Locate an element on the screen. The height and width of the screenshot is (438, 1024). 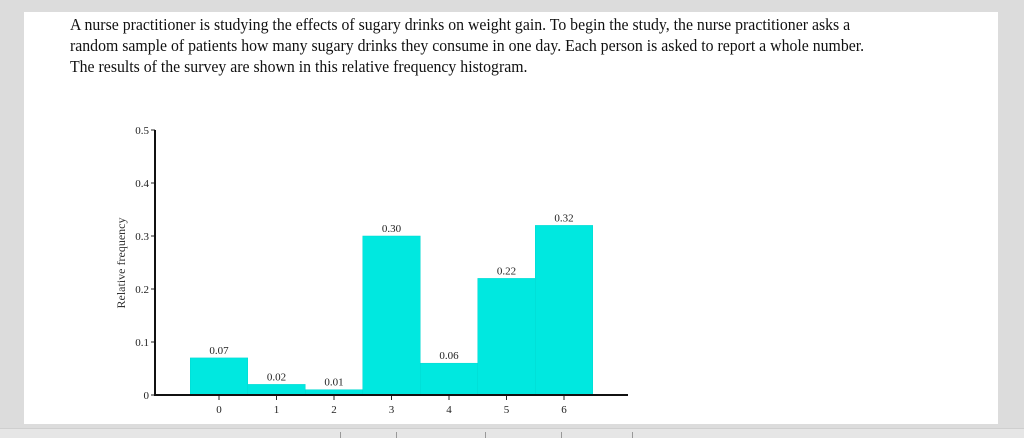
bar-data-label: 0.07 is located at coordinates (219, 351).